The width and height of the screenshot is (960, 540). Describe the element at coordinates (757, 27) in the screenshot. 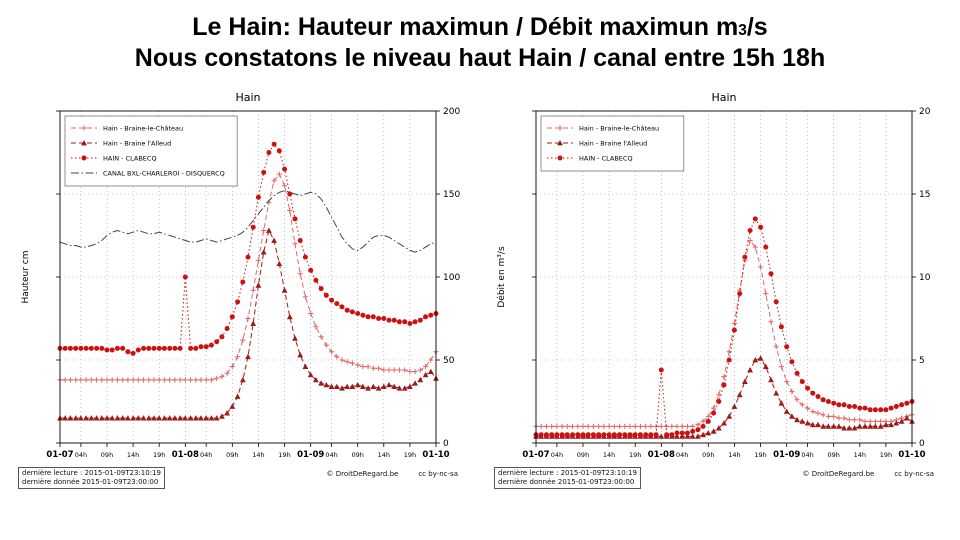

I see `title-line1-suffix: /s` at that location.